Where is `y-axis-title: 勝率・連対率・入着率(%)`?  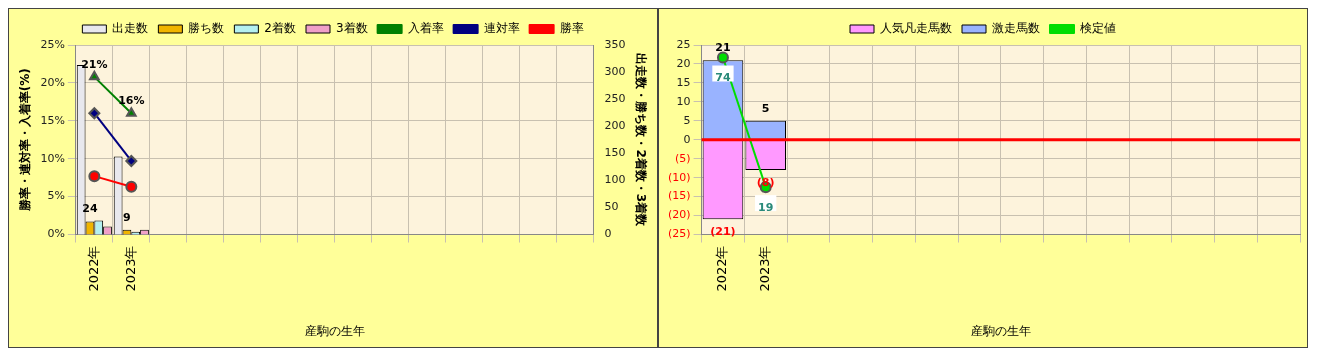 y-axis-title: 勝率・連対率・入着率(%) is located at coordinates (25, 140).